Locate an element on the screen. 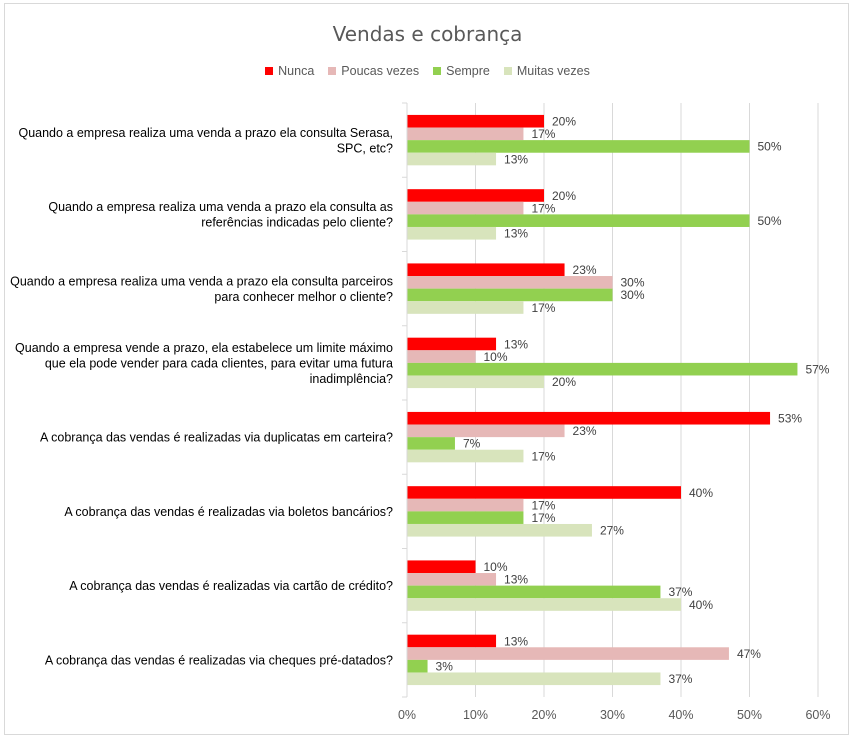 This screenshot has height=740, width=855. x-tick-label: 30% is located at coordinates (612, 715).